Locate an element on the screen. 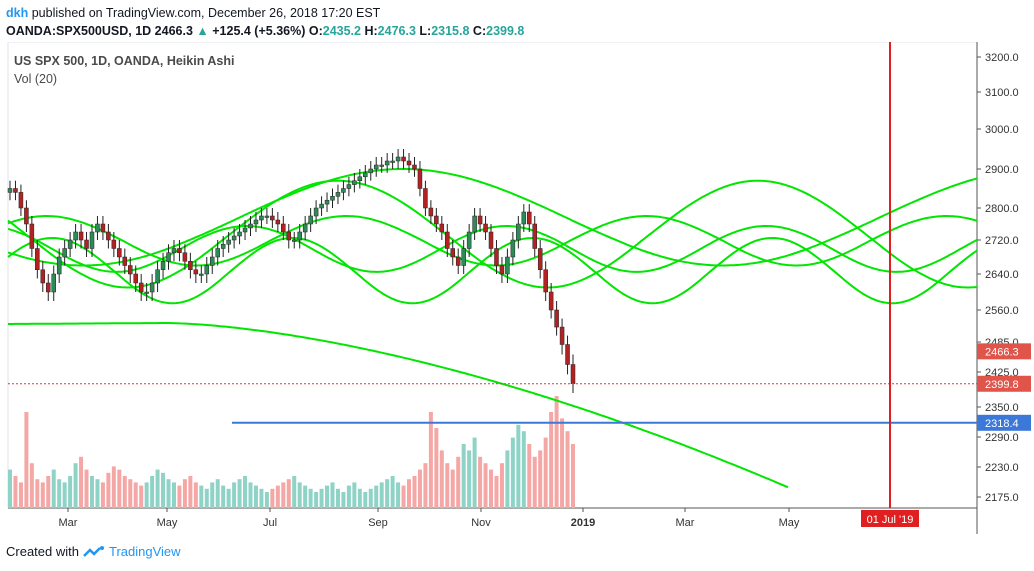  price-label: 2466.3 is located at coordinates (1002, 352).